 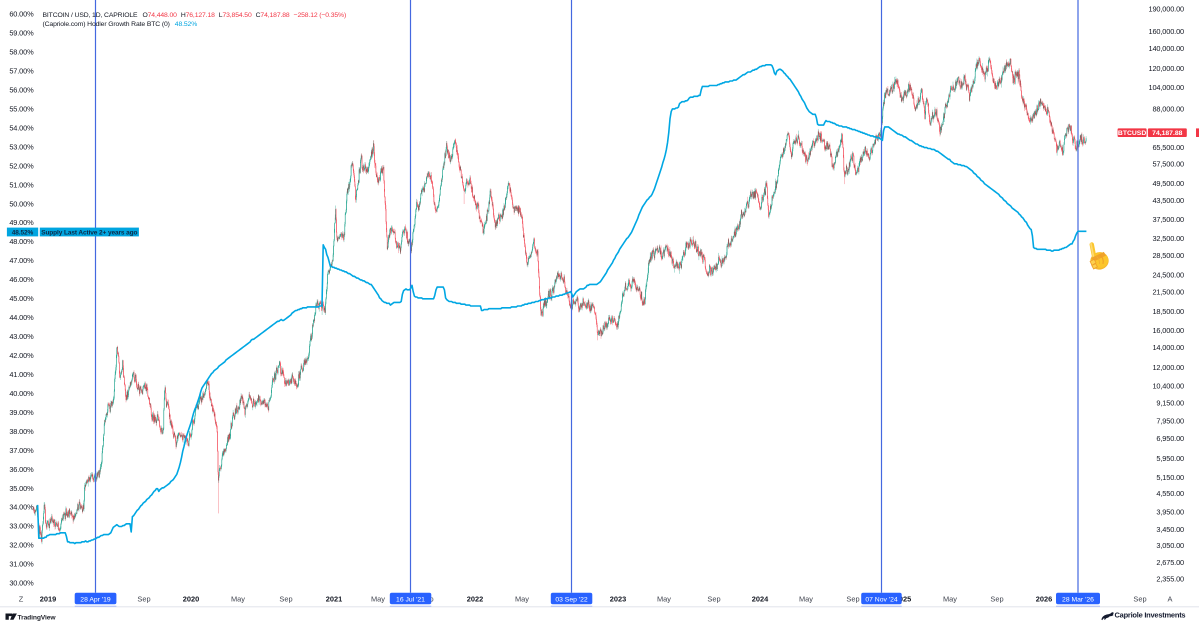 I want to click on svg-text: 55.00%, so click(x=21, y=108).